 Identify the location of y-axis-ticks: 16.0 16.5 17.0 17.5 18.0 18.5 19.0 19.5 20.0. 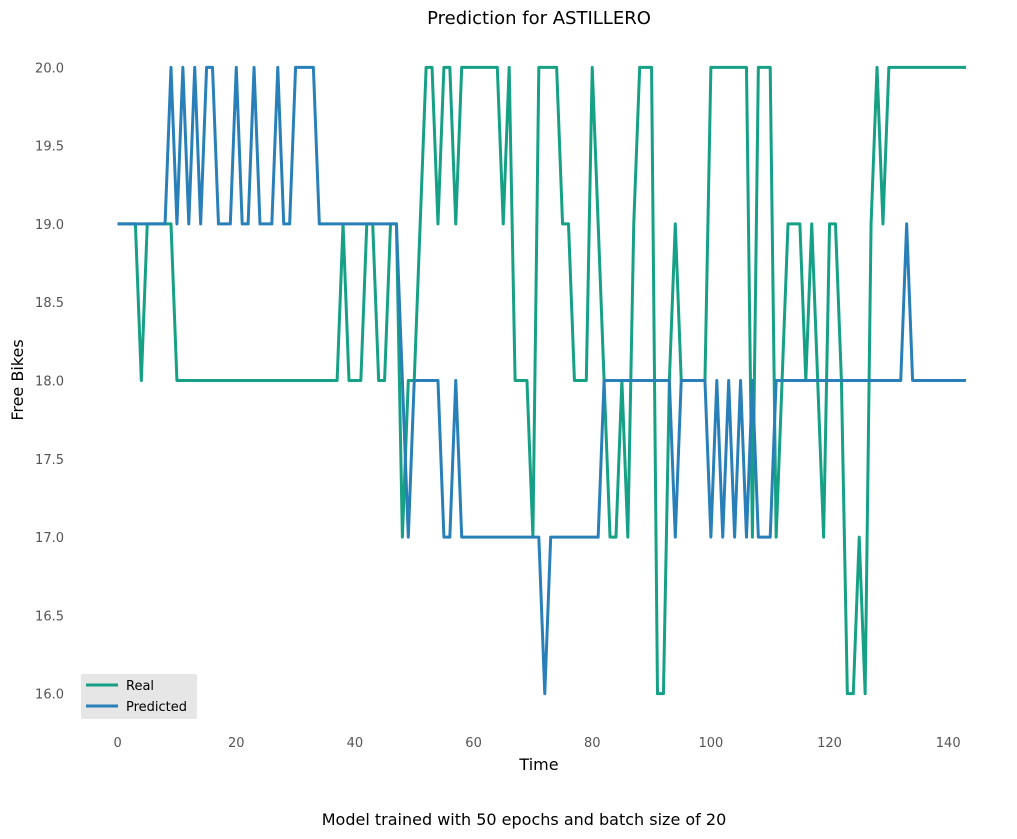
(49, 381).